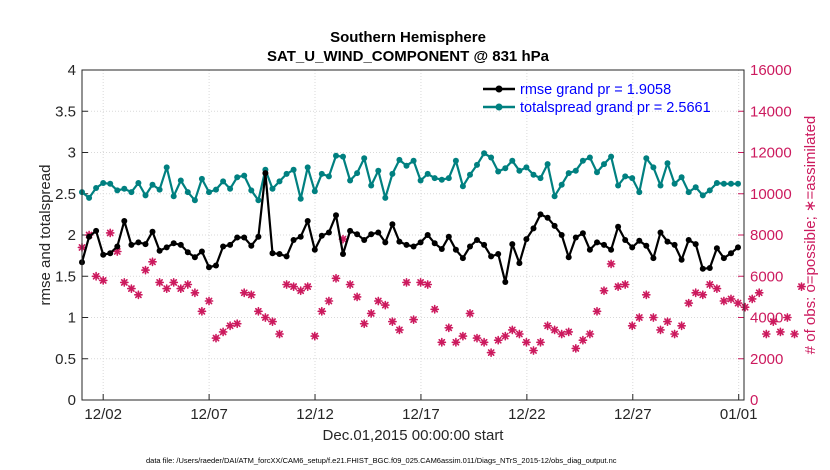  Describe the element at coordinates (754, 400) in the screenshot. I see `right-tick-label: 0` at that location.